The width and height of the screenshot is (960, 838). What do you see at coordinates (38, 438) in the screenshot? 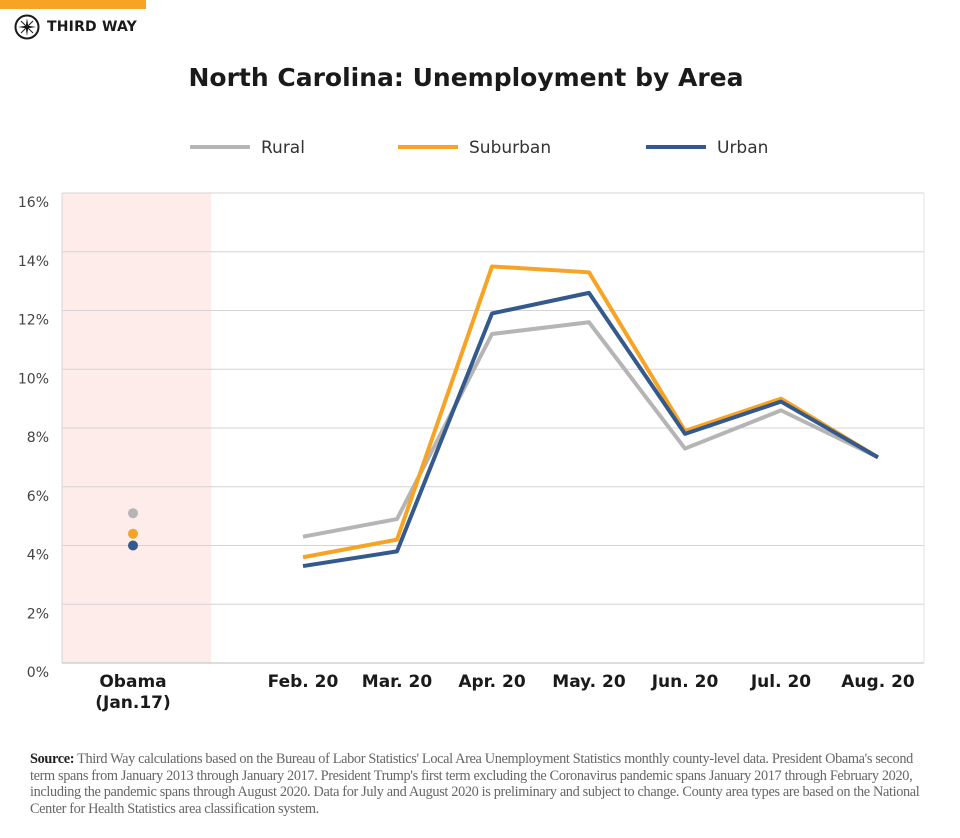
I see `y-tick-label: 8%` at bounding box center [38, 438].